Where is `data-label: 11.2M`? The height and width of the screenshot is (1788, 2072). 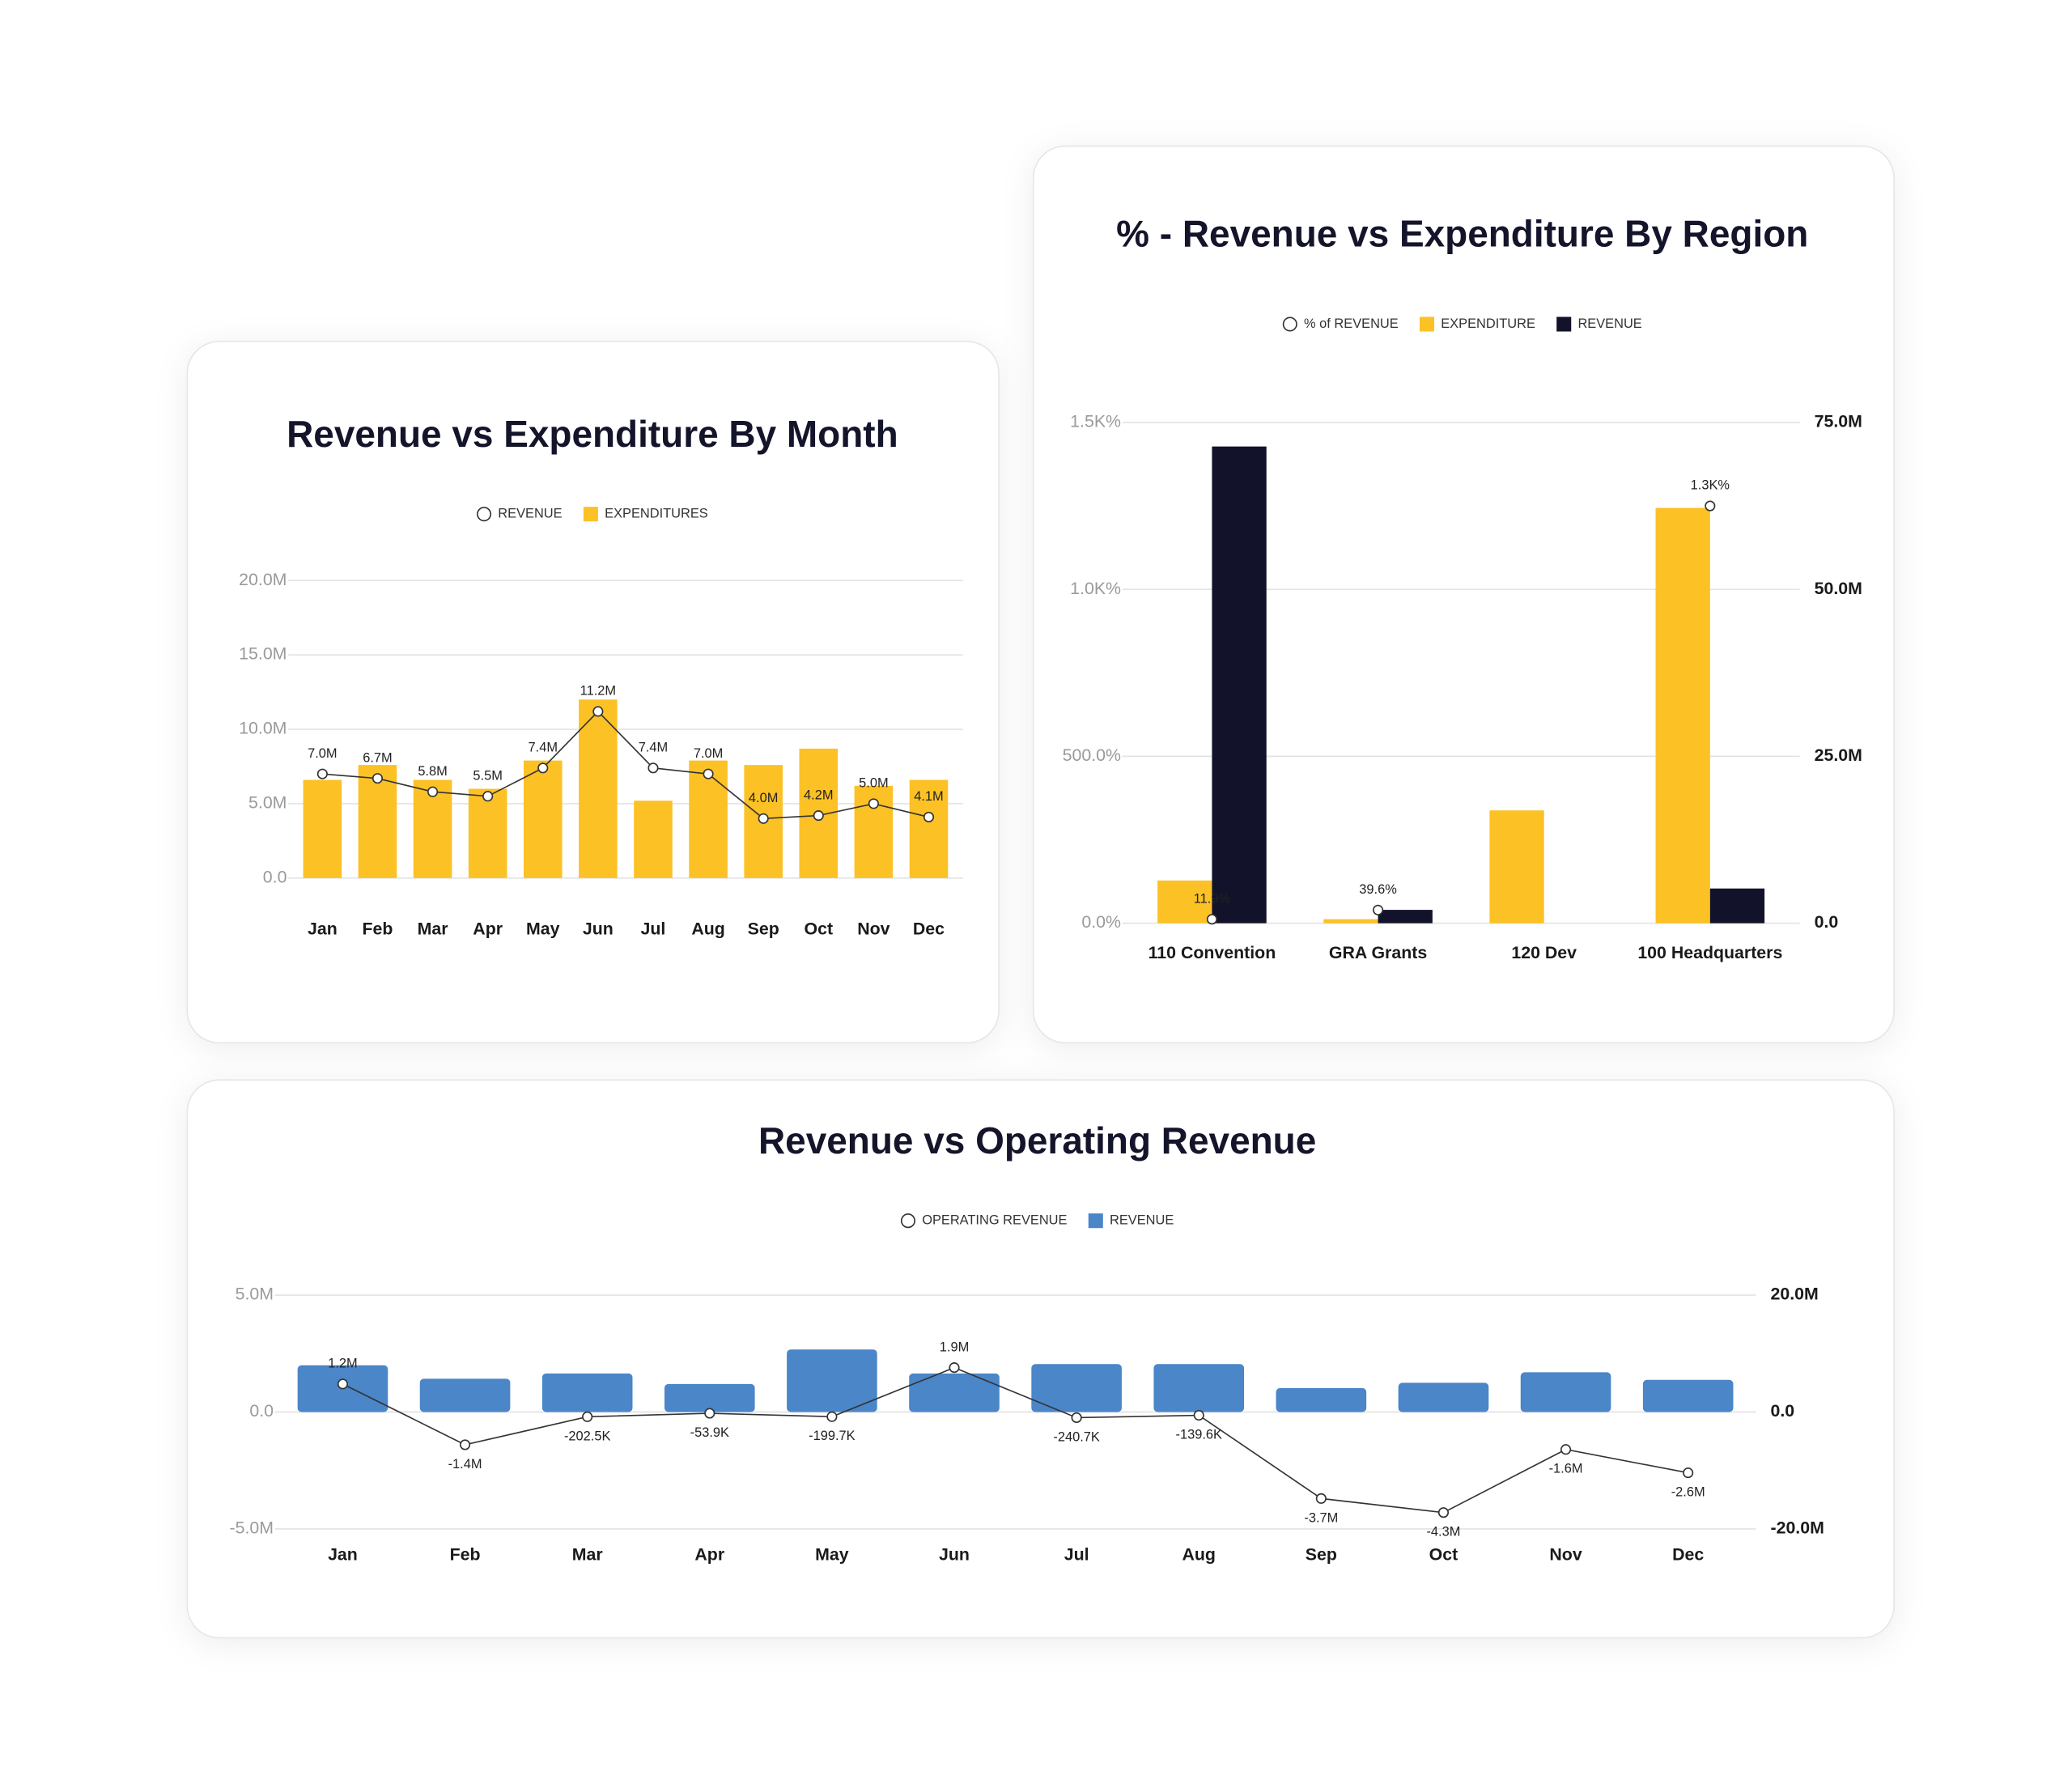
data-label: 11.2M is located at coordinates (598, 691).